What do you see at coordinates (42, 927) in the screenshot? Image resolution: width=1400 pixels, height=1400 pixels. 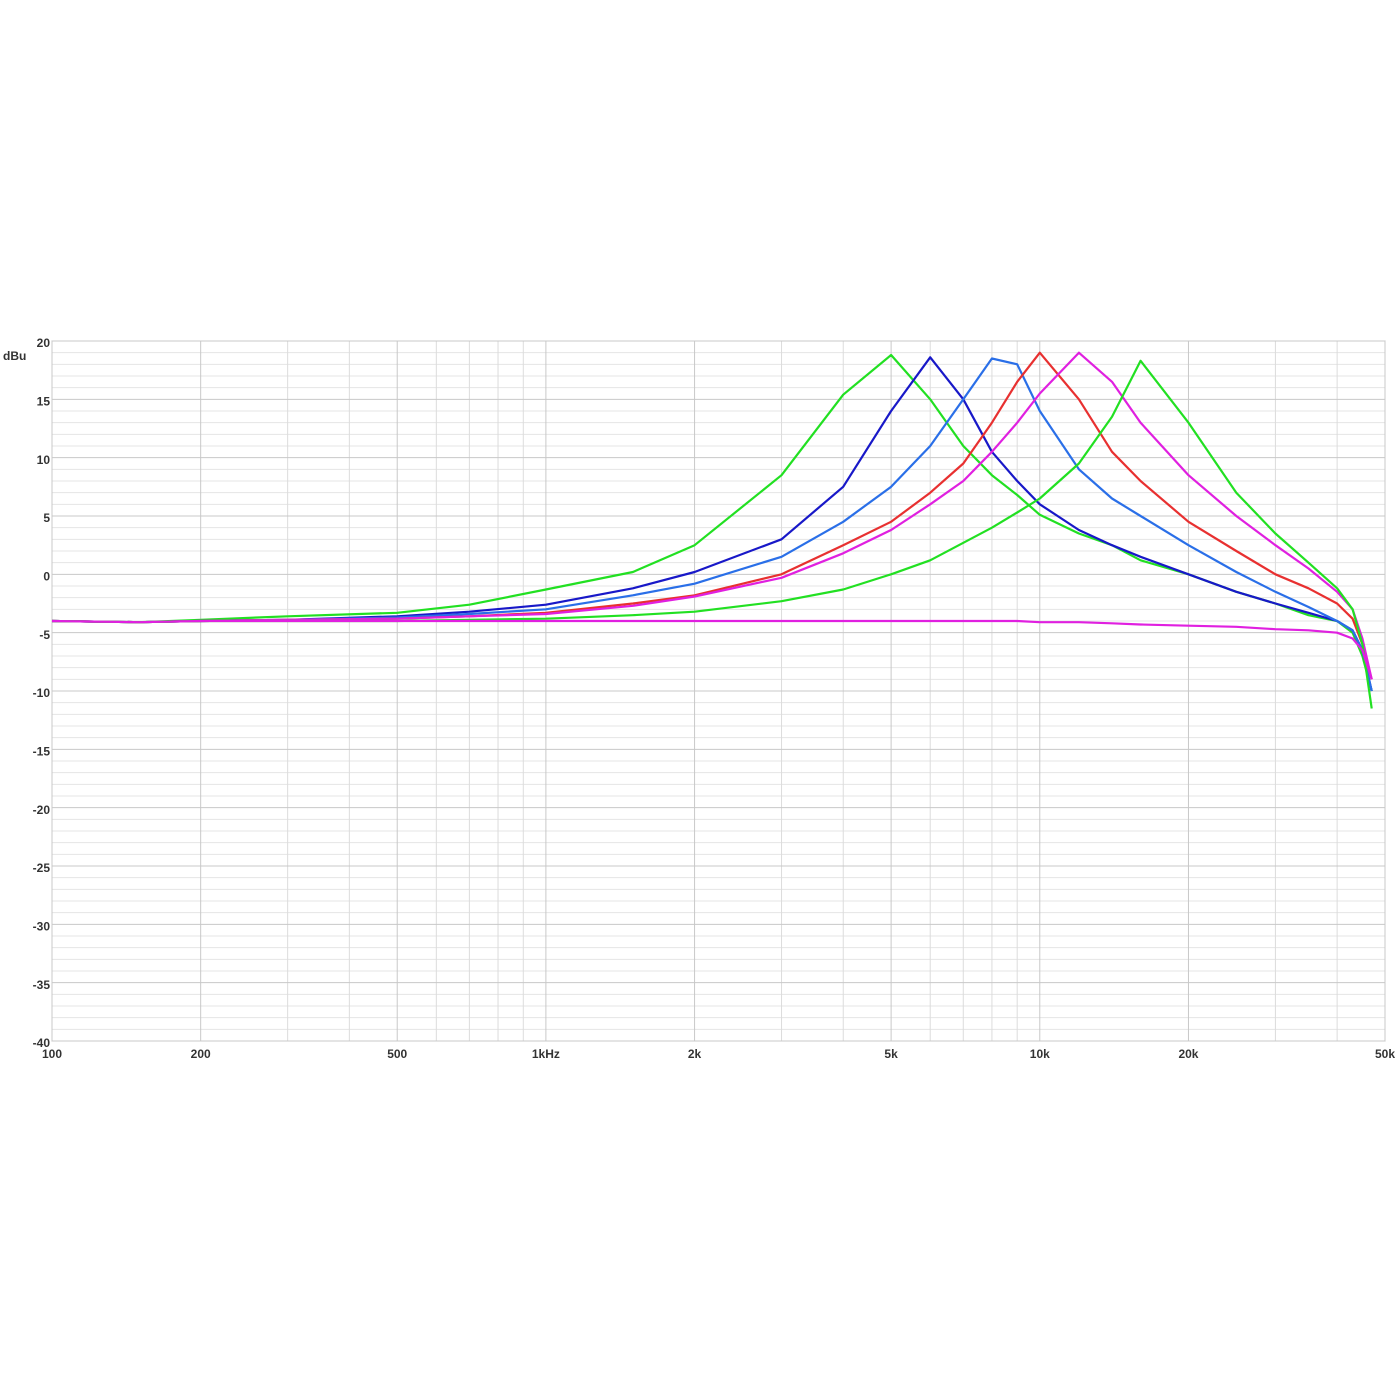 I see `y-tick-label: -30` at bounding box center [42, 927].